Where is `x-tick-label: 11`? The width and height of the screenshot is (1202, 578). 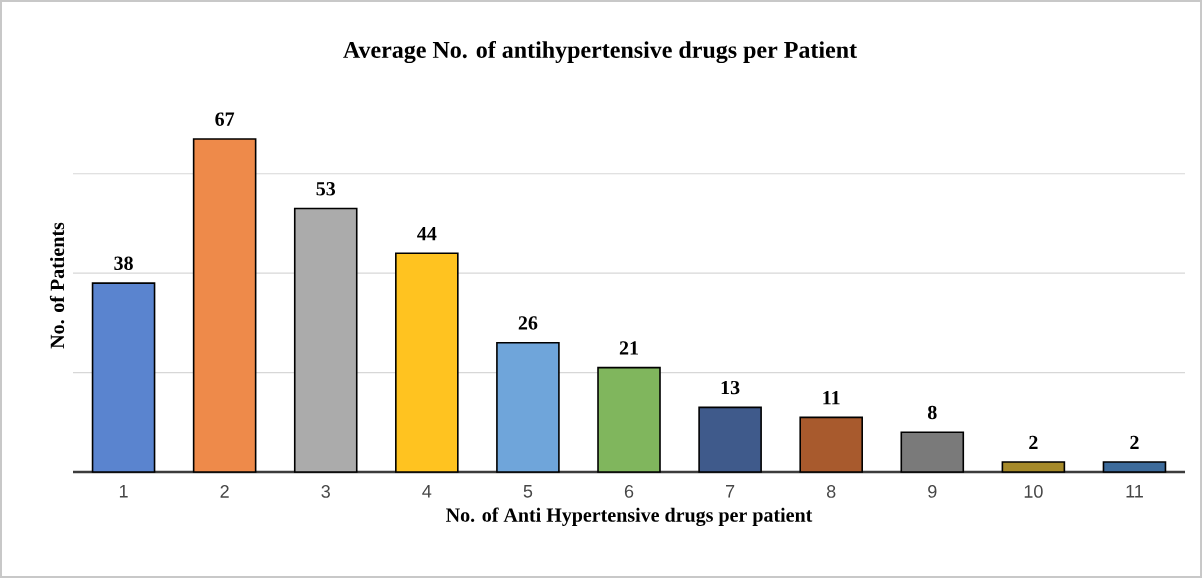 x-tick-label: 11 is located at coordinates (1134, 491).